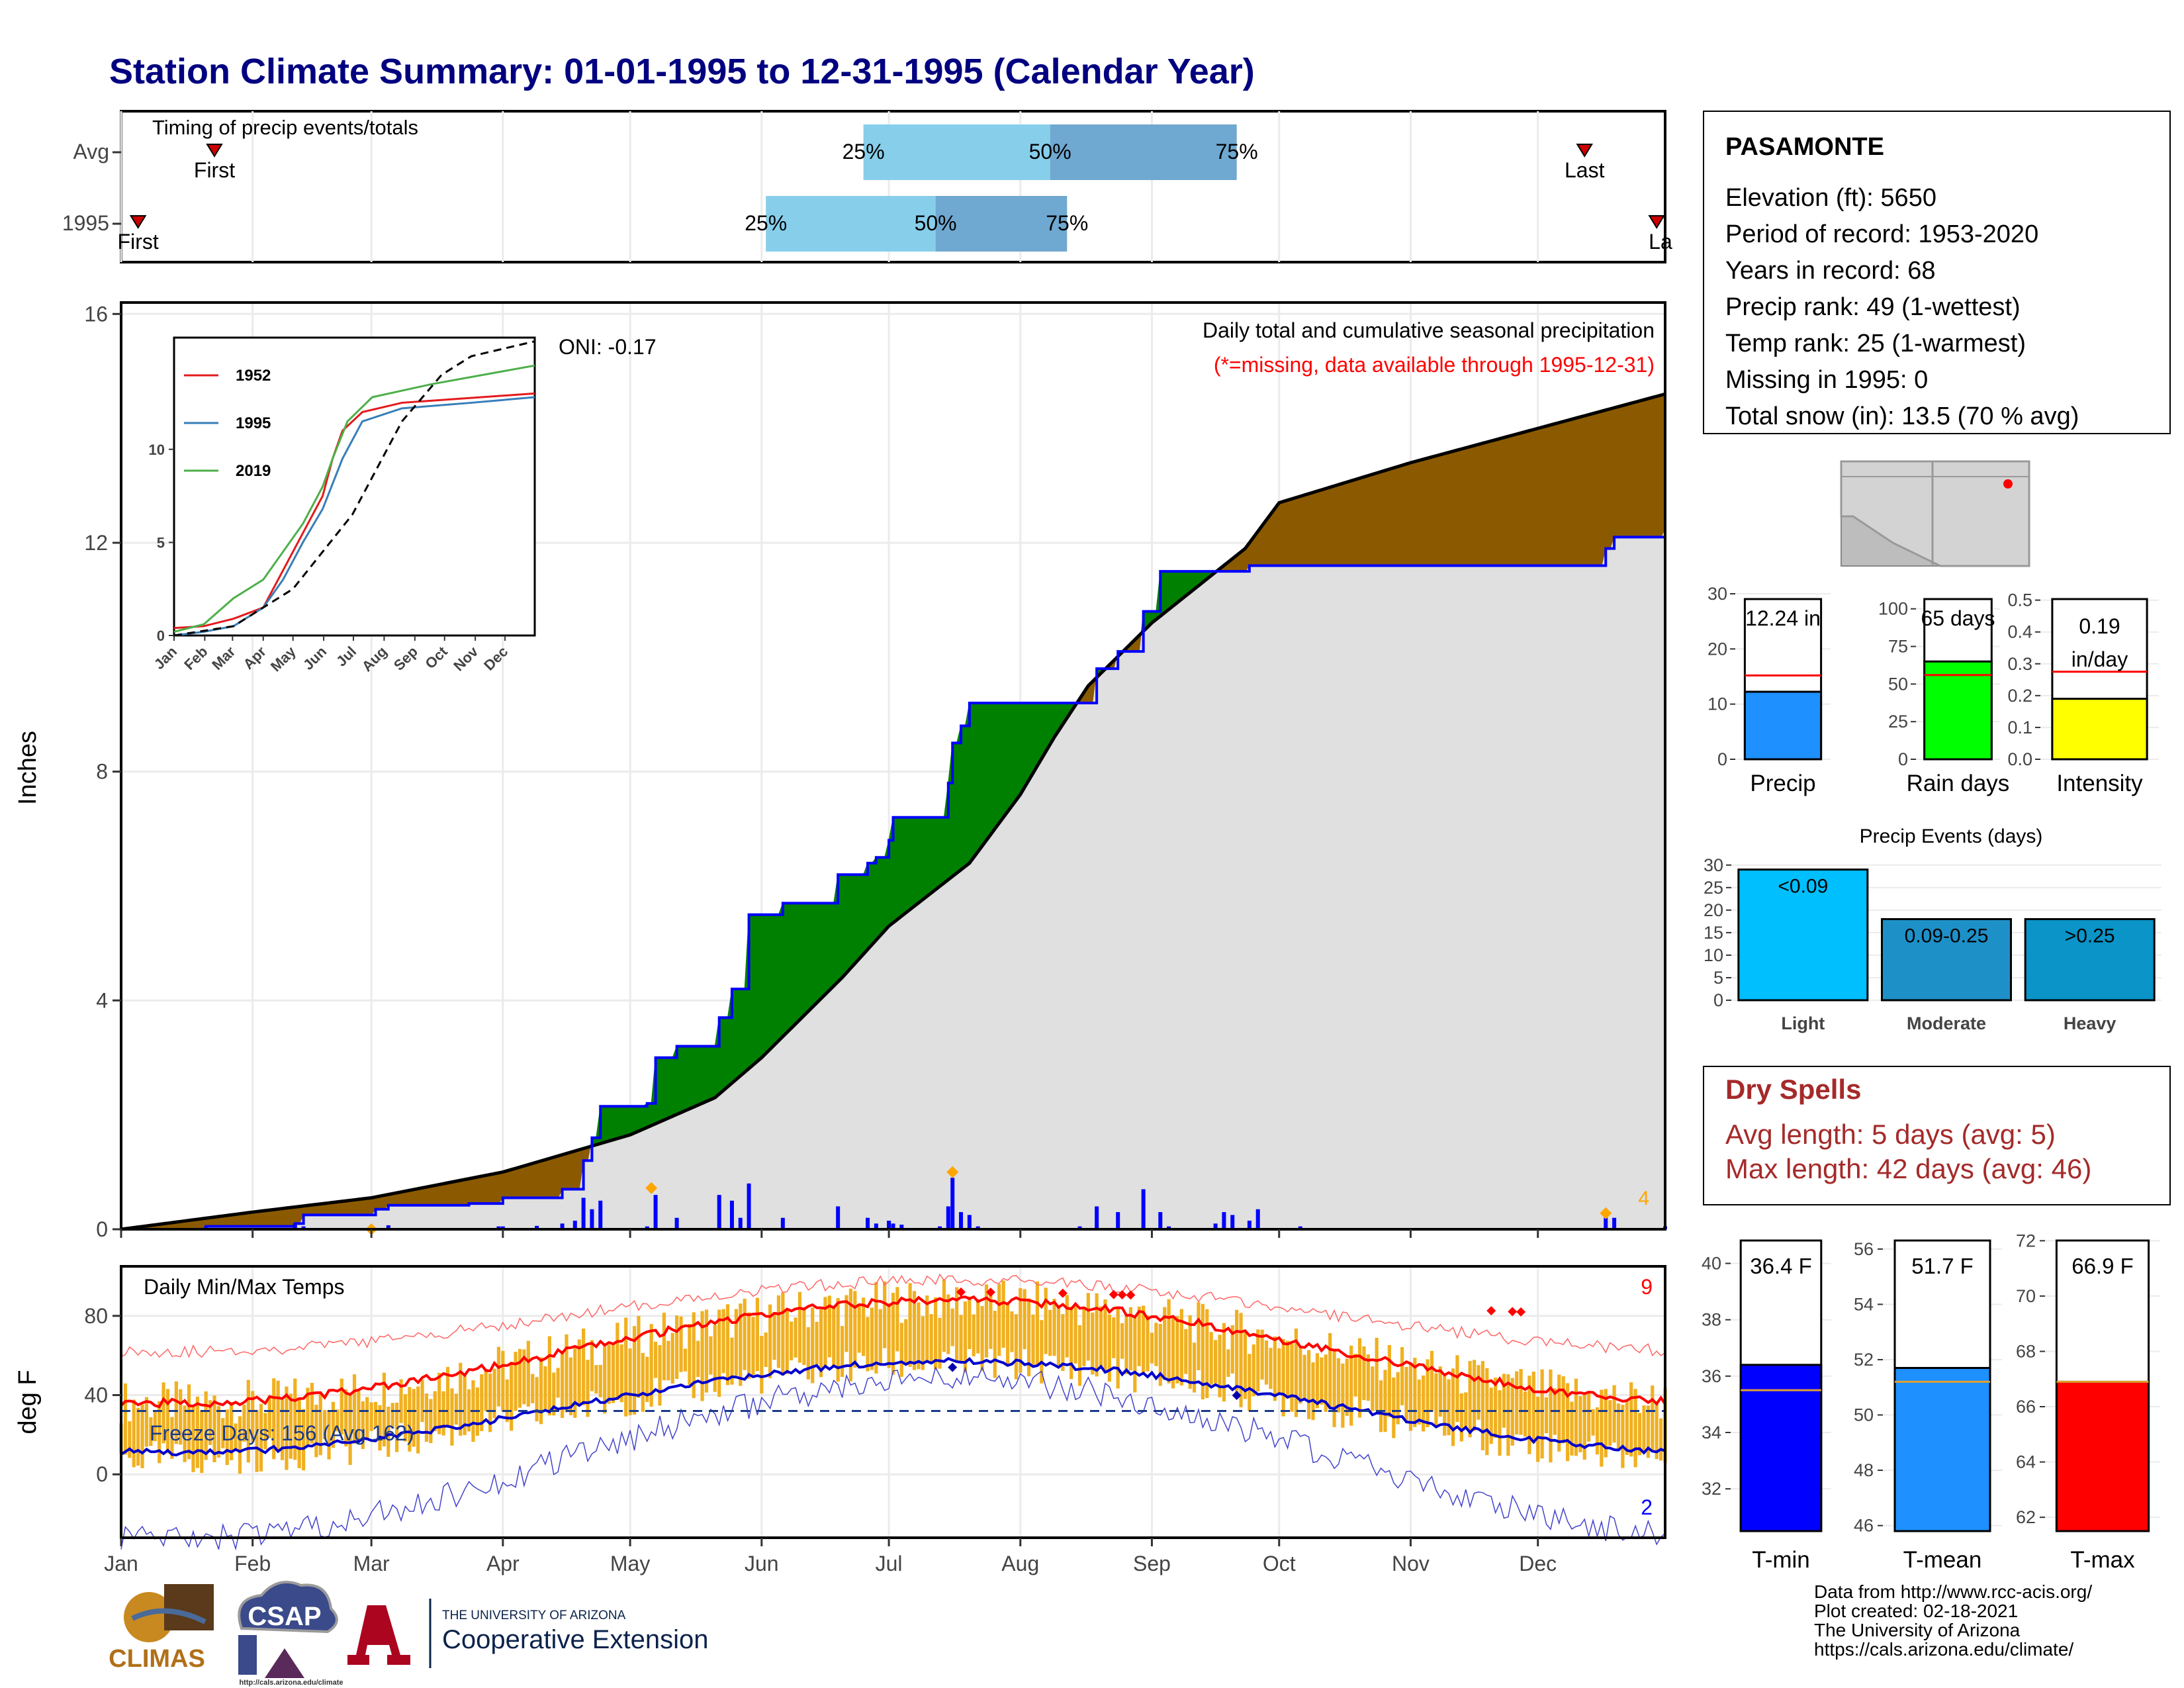  Describe the element at coordinates (1143, 152) in the screenshot. I see `quartile-bar-upper` at that location.